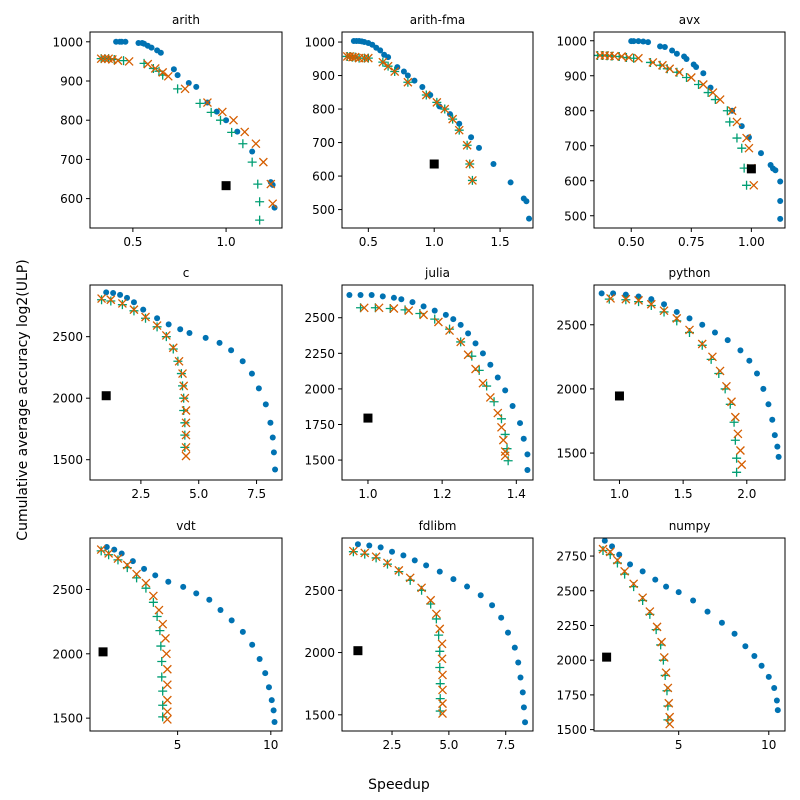 The width and height of the screenshot is (800, 800). I want to click on series-dot, so click(690, 375).